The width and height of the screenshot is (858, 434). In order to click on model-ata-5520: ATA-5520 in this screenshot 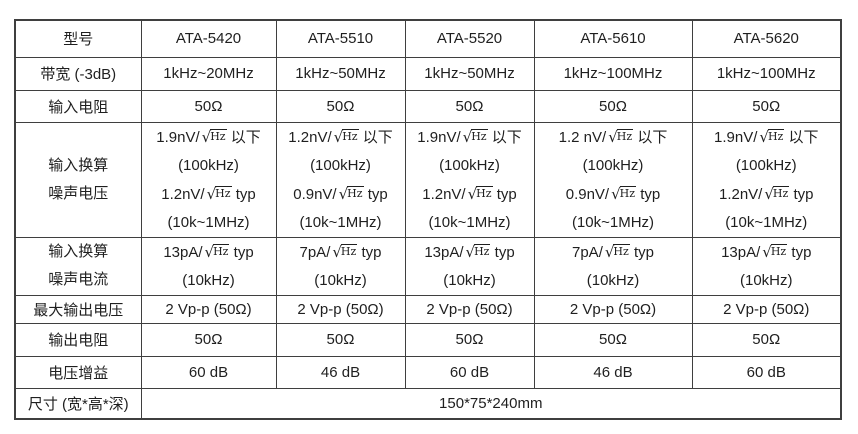, I will do `click(469, 38)`.